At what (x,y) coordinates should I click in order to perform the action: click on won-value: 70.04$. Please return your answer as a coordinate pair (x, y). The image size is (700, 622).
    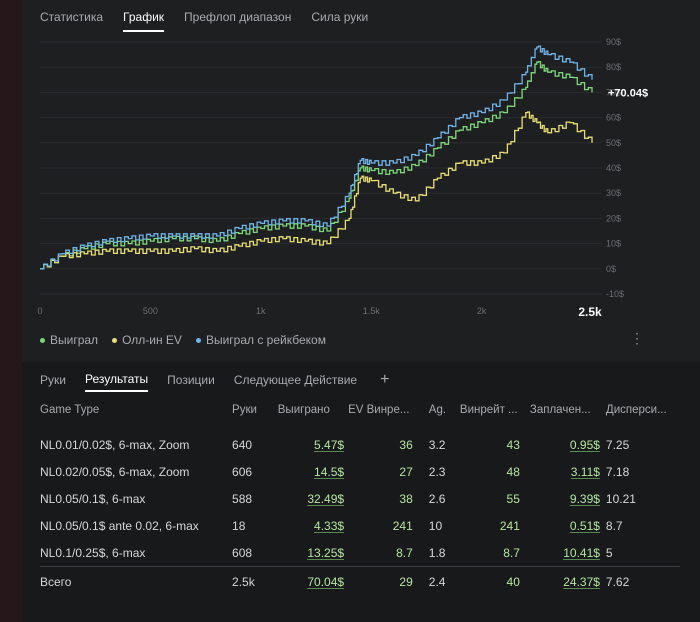
    Looking at the image, I should click on (326, 582).